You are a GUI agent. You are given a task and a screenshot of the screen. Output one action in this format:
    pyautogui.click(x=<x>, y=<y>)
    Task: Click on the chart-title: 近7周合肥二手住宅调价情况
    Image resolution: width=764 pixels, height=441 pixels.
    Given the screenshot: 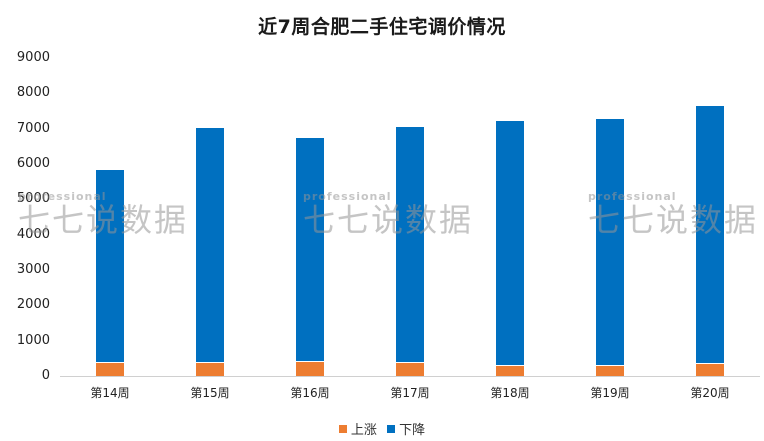 What is the action you would take?
    pyautogui.click(x=382, y=27)
    